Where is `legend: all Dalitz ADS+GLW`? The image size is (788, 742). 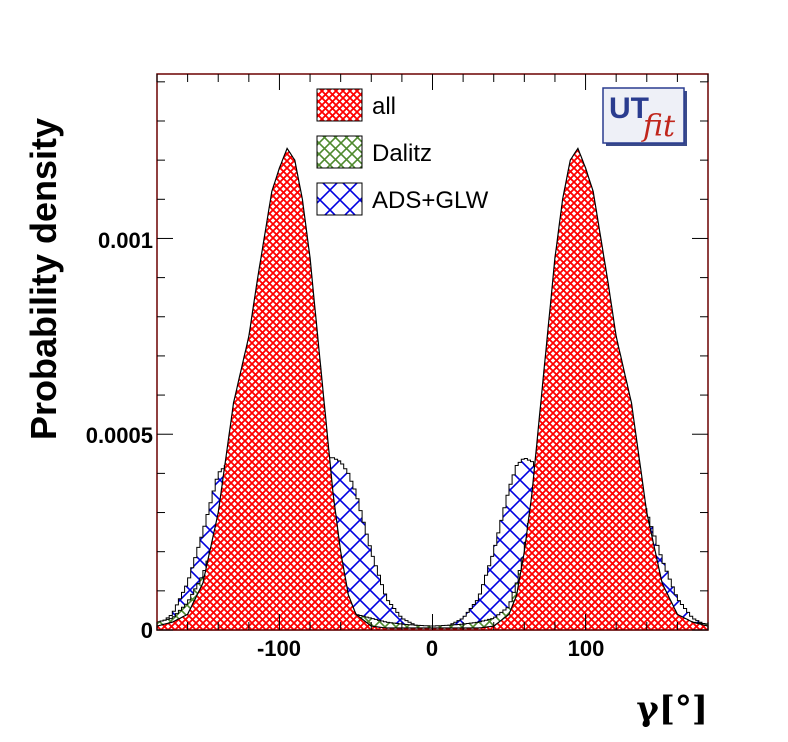
legend: all Dalitz ADS+GLW is located at coordinates (402, 152).